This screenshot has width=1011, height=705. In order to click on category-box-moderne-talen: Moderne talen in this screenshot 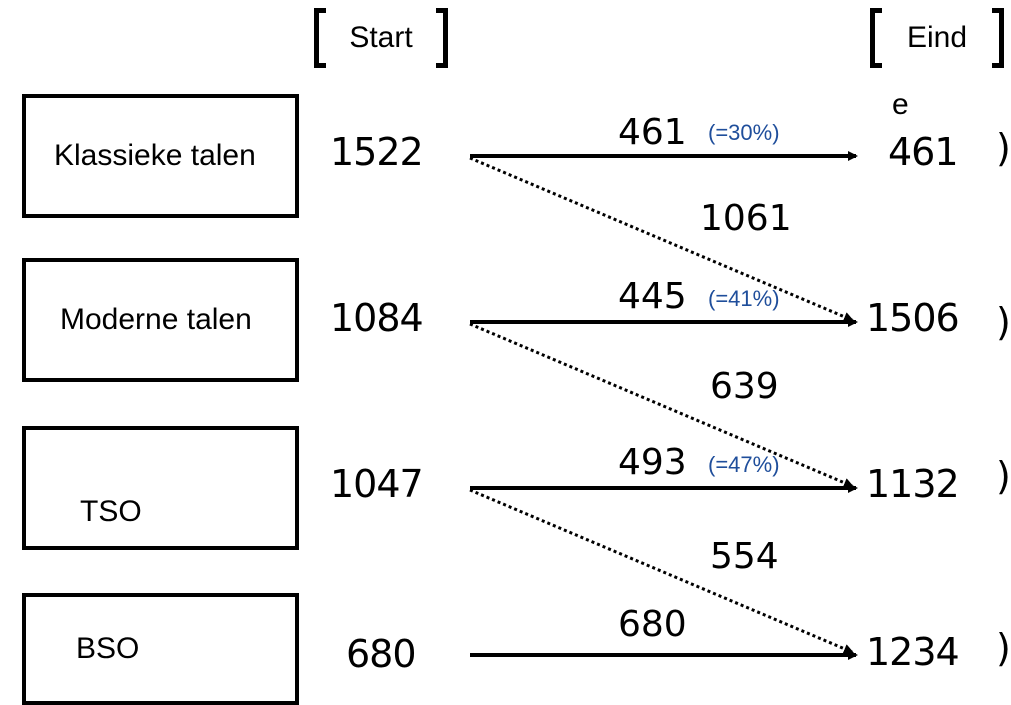, I will do `click(160, 320)`.